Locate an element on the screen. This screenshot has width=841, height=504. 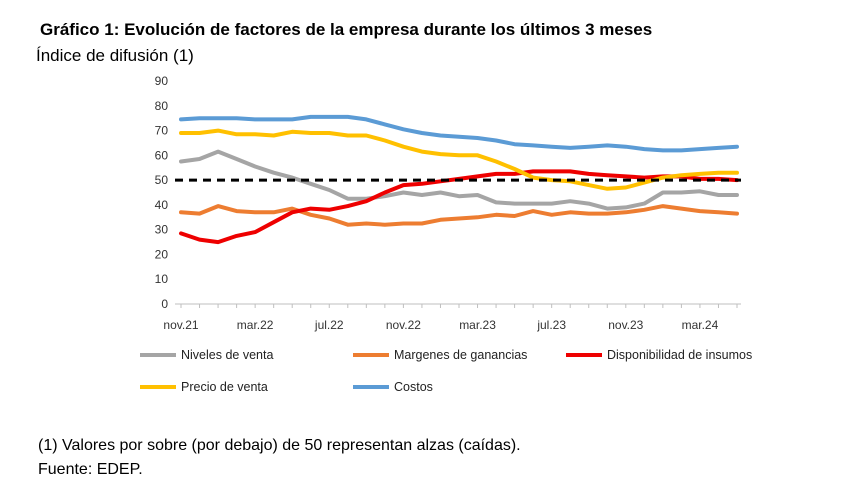
y-axis-ticks: 0 10 20 30 40 50 60 70 80 90 is located at coordinates (162, 192).